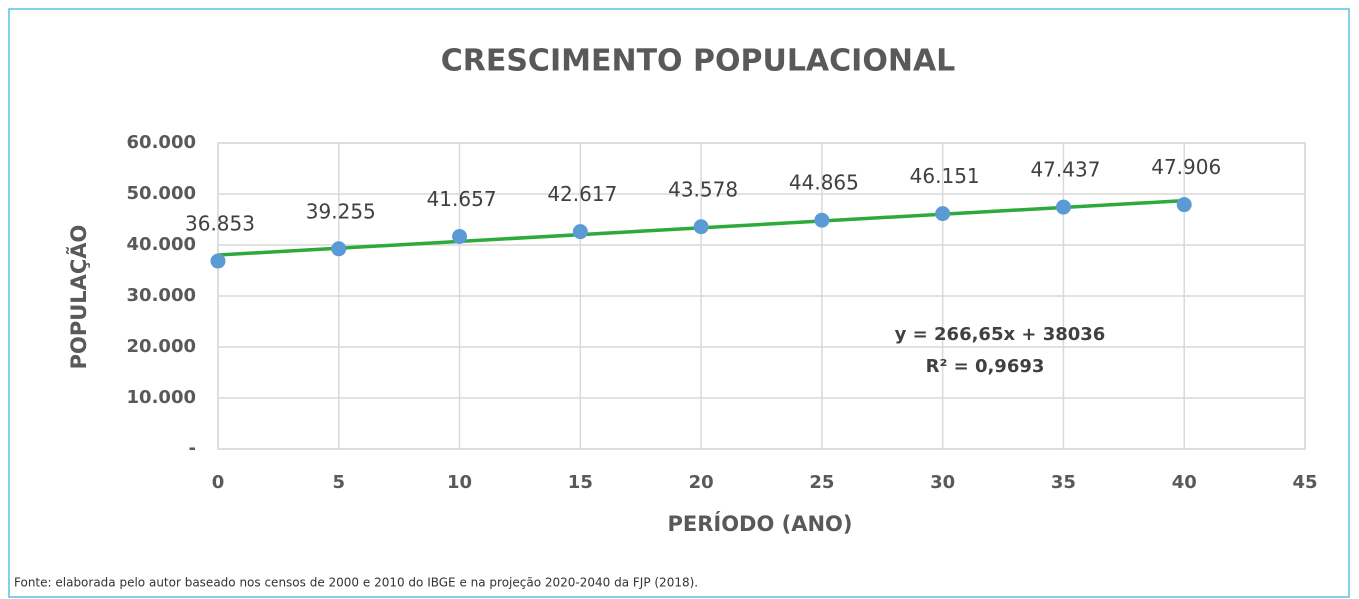  Describe the element at coordinates (582, 194) in the screenshot. I see `data-label: 42.617` at that location.